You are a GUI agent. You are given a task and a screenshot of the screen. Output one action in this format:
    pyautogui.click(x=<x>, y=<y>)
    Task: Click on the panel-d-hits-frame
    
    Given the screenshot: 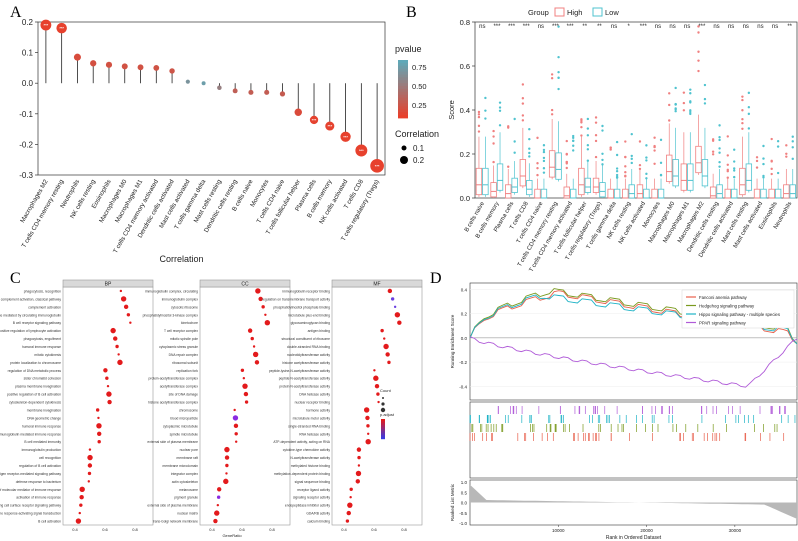 What is the action you would take?
    pyautogui.click(x=633, y=440)
    